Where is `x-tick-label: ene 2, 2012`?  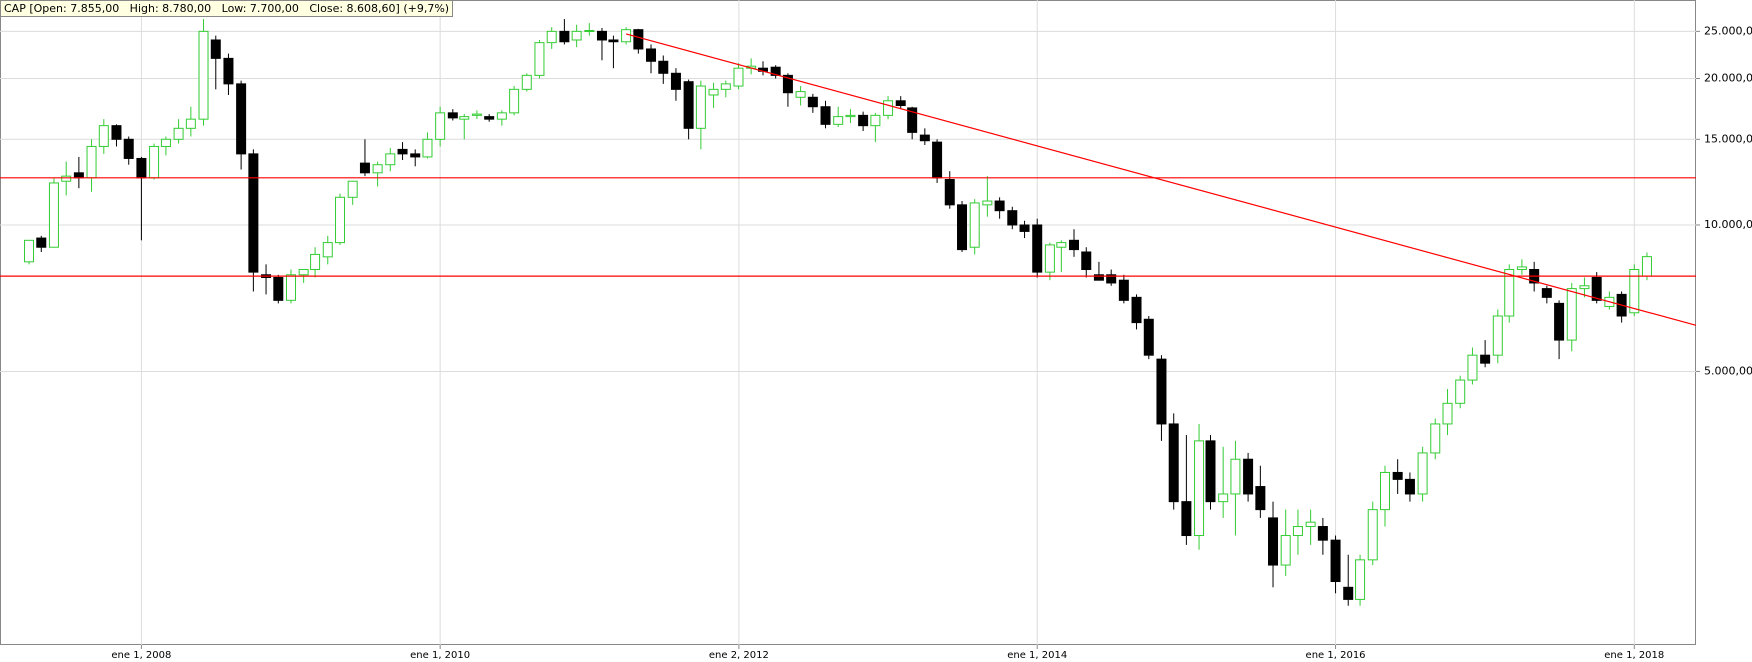 x-tick-label: ene 2, 2012 is located at coordinates (739, 655).